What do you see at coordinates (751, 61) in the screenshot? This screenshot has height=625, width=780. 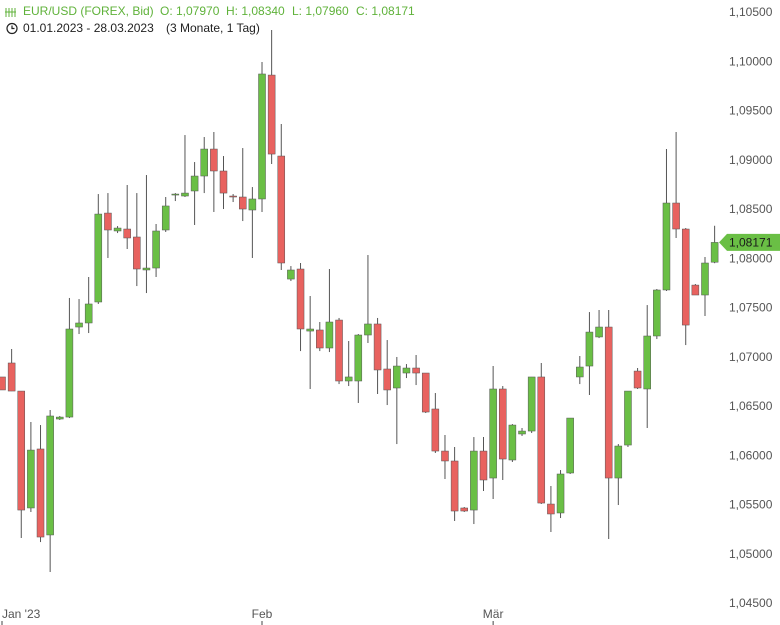 I see `y-tick-label: 1,10000` at bounding box center [751, 61].